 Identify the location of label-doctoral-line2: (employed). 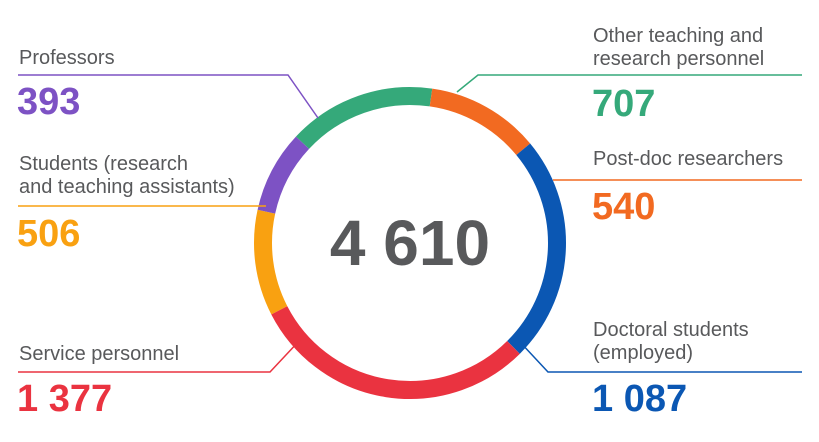
(643, 353).